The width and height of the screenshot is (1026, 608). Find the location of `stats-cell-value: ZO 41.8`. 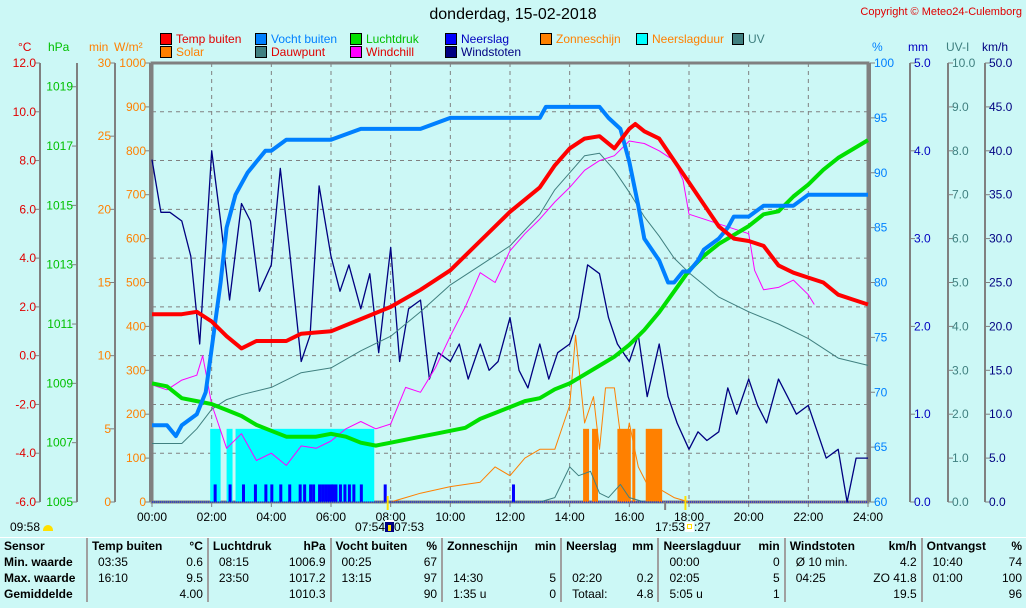

stats-cell-value: ZO 41.8 is located at coordinates (895, 578).